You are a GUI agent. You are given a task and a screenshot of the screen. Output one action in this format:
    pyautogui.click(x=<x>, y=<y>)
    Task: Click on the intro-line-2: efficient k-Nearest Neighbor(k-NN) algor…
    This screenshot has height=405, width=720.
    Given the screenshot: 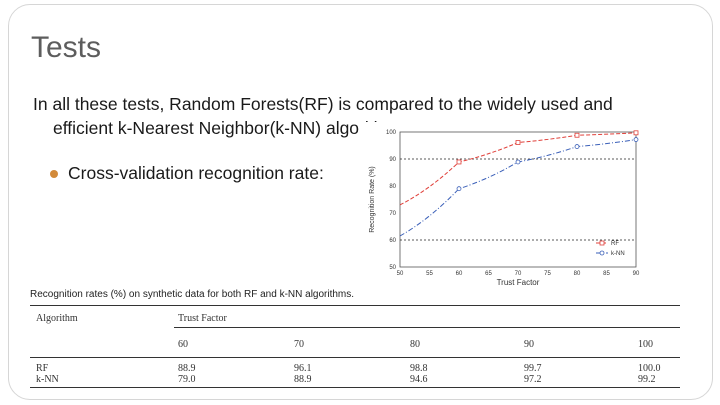 What is the action you would take?
    pyautogui.click(x=228, y=128)
    